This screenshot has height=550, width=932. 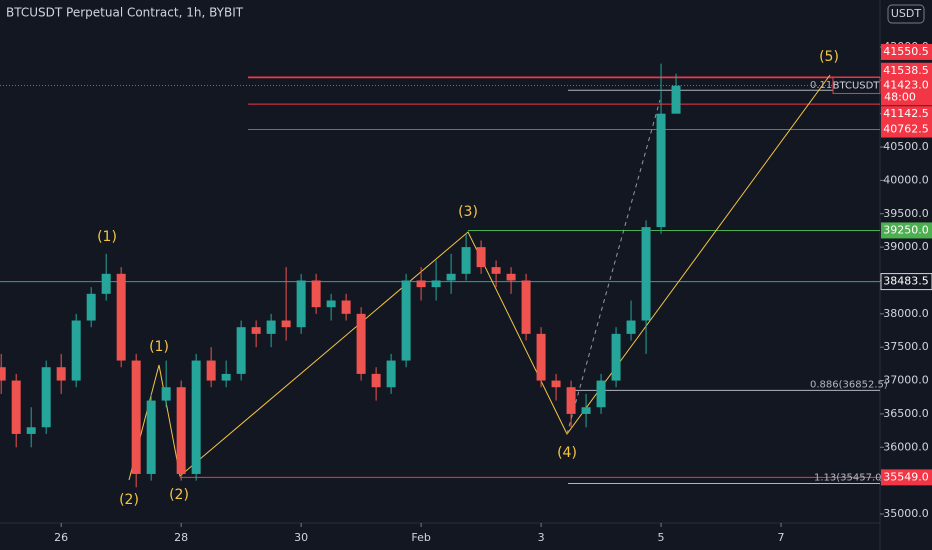 I want to click on fib-label: 0.886(36852.5), so click(x=849, y=384).